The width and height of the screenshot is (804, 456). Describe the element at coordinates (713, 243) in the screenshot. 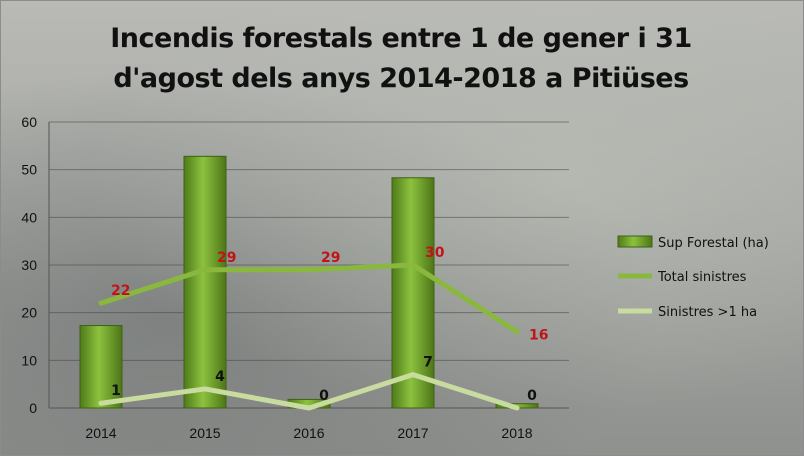

I see `legend-label: Sup Forestal (ha)` at that location.